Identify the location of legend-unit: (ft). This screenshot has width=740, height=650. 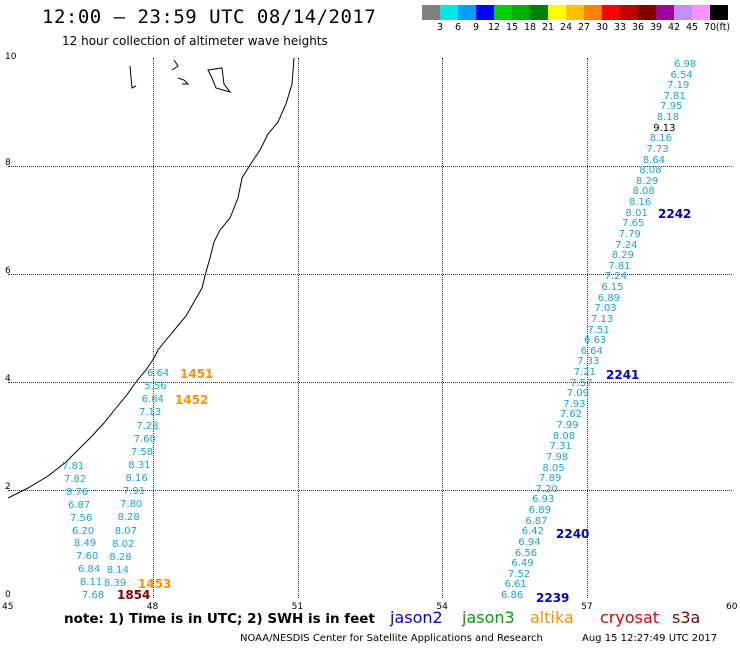
(723, 27).